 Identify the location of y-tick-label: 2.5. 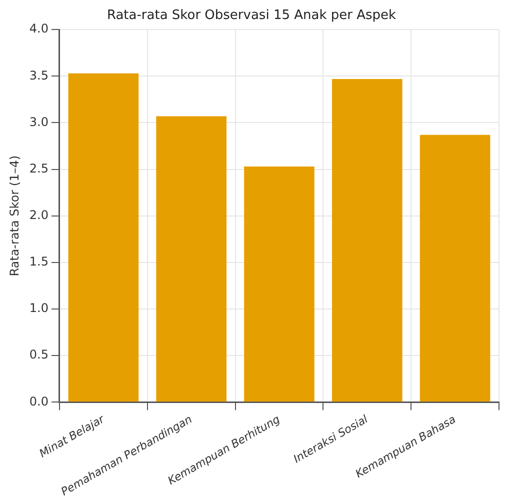
(38, 168).